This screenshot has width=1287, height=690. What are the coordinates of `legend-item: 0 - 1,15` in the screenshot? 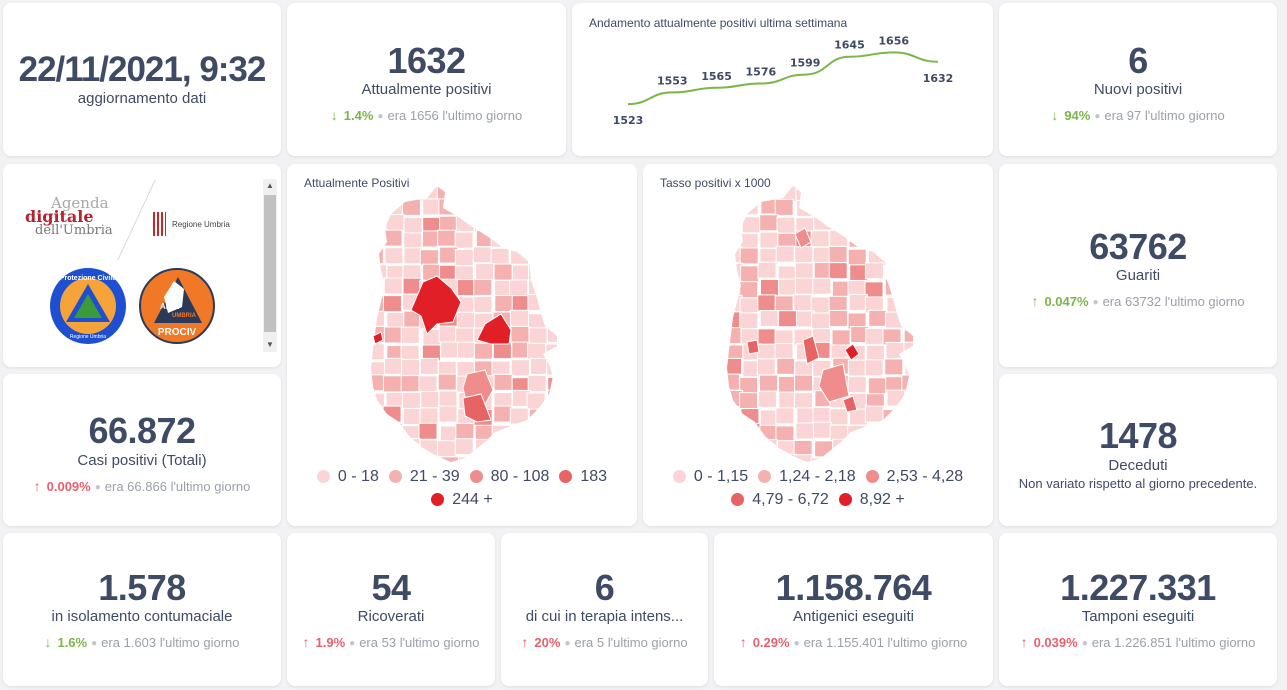 It's located at (710, 476).